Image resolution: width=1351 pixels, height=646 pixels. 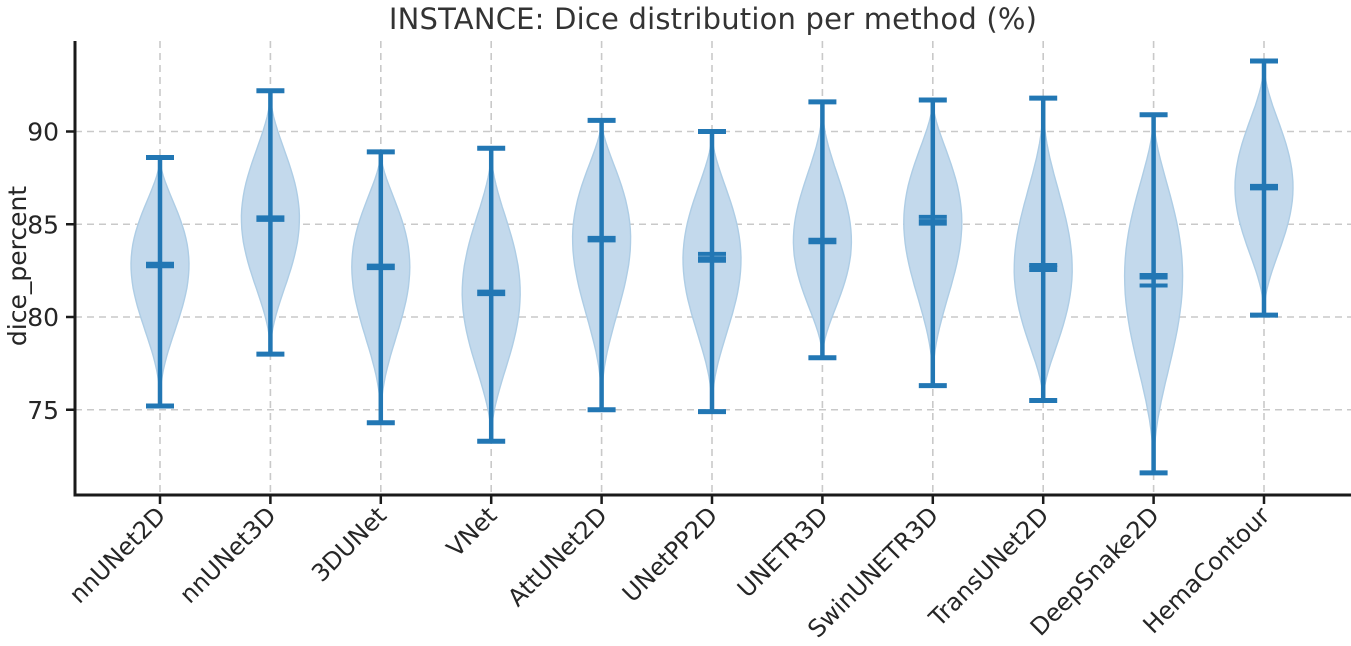 I want to click on x-tick-label: nnUNet2D, so click(x=117, y=554).